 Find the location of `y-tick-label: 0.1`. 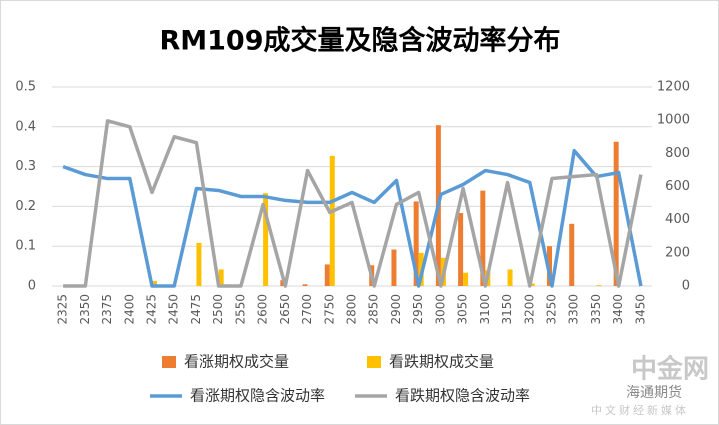

y-tick-label: 0.1 is located at coordinates (25, 246).